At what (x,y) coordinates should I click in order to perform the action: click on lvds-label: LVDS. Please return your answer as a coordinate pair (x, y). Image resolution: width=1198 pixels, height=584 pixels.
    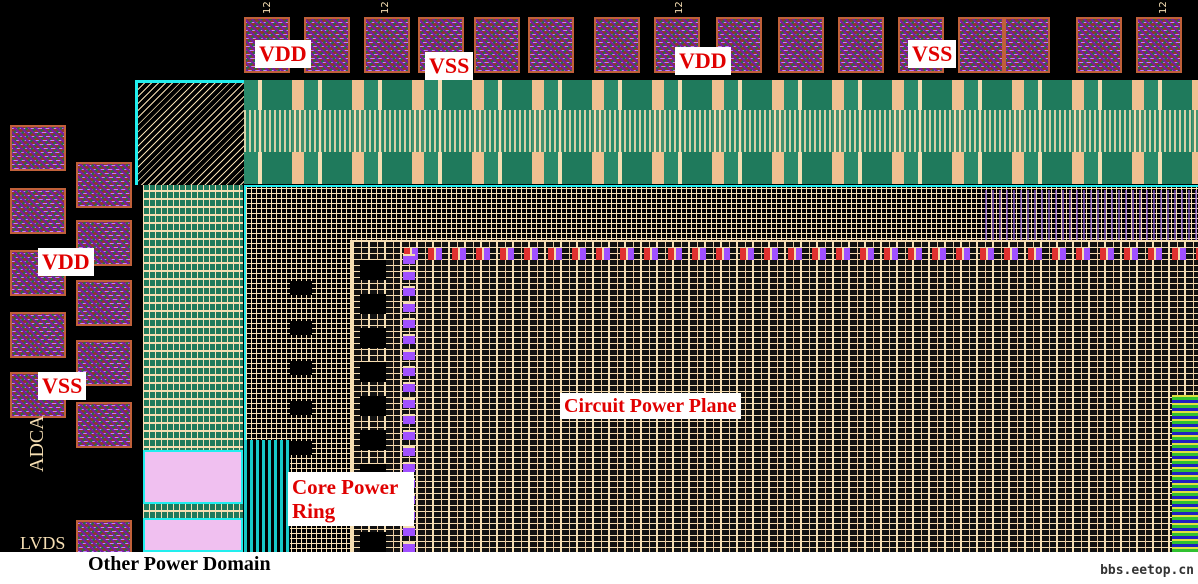
    Looking at the image, I should click on (43, 543).